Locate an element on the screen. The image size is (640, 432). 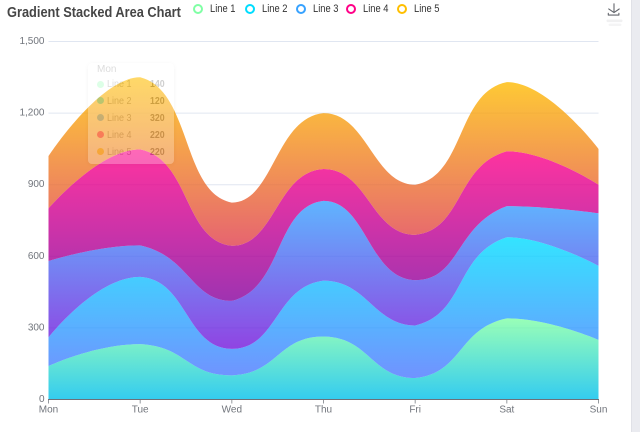
svg-text: Sun is located at coordinates (599, 409).